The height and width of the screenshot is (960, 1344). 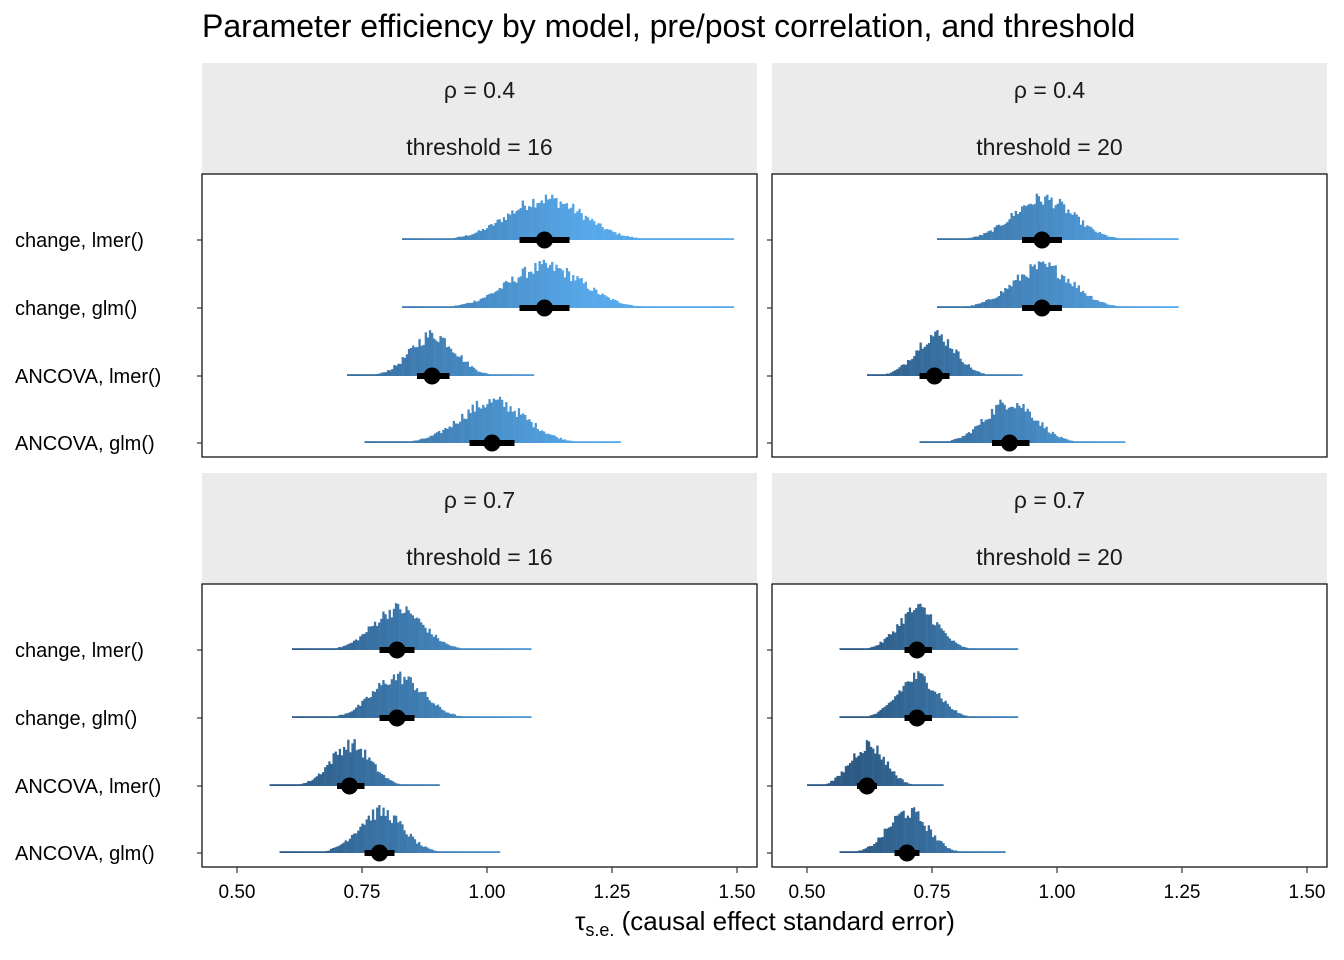 What do you see at coordinates (737, 892) in the screenshot?
I see `x-tick-label: 1.50` at bounding box center [737, 892].